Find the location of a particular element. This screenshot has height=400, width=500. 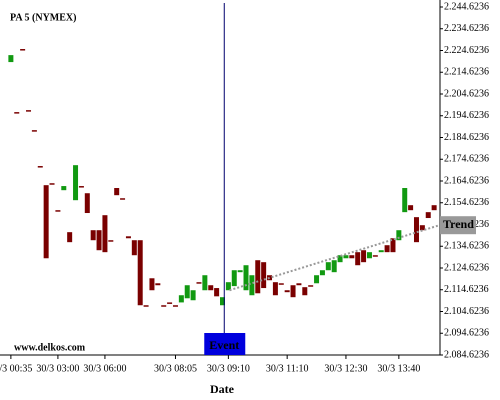

y-tick-label: 2.134.6236 is located at coordinates (466, 246).